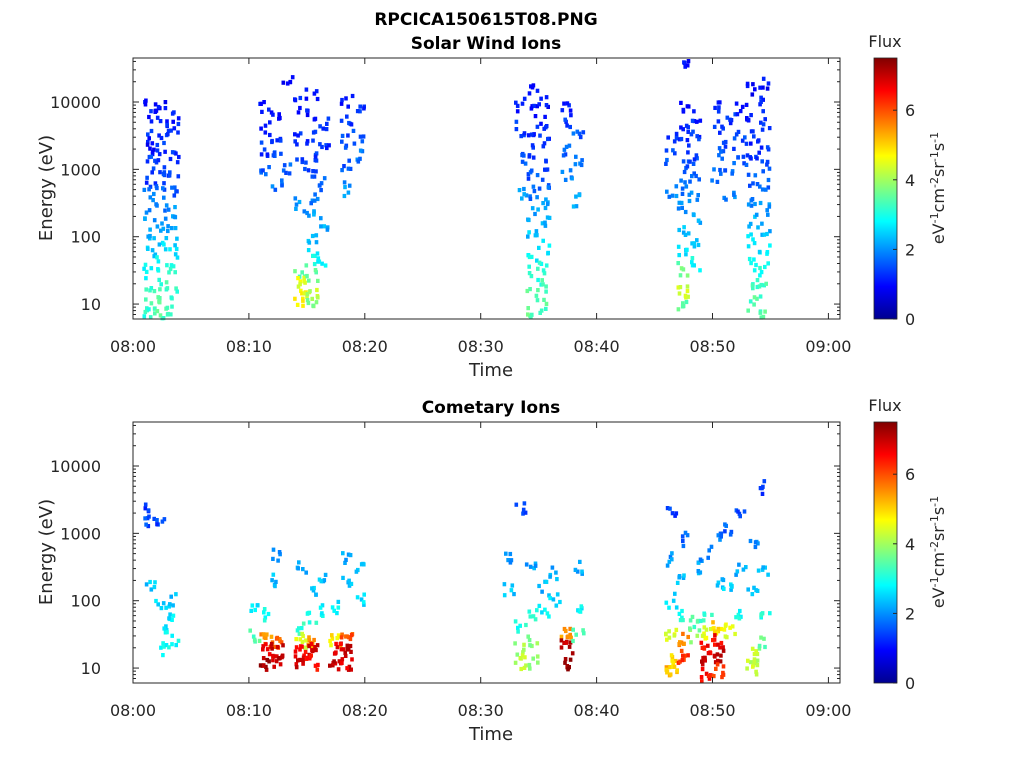  What do you see at coordinates (938, 188) in the screenshot?
I see `colorbar-units: eV-1cm-2sr-1s-1` at bounding box center [938, 188].